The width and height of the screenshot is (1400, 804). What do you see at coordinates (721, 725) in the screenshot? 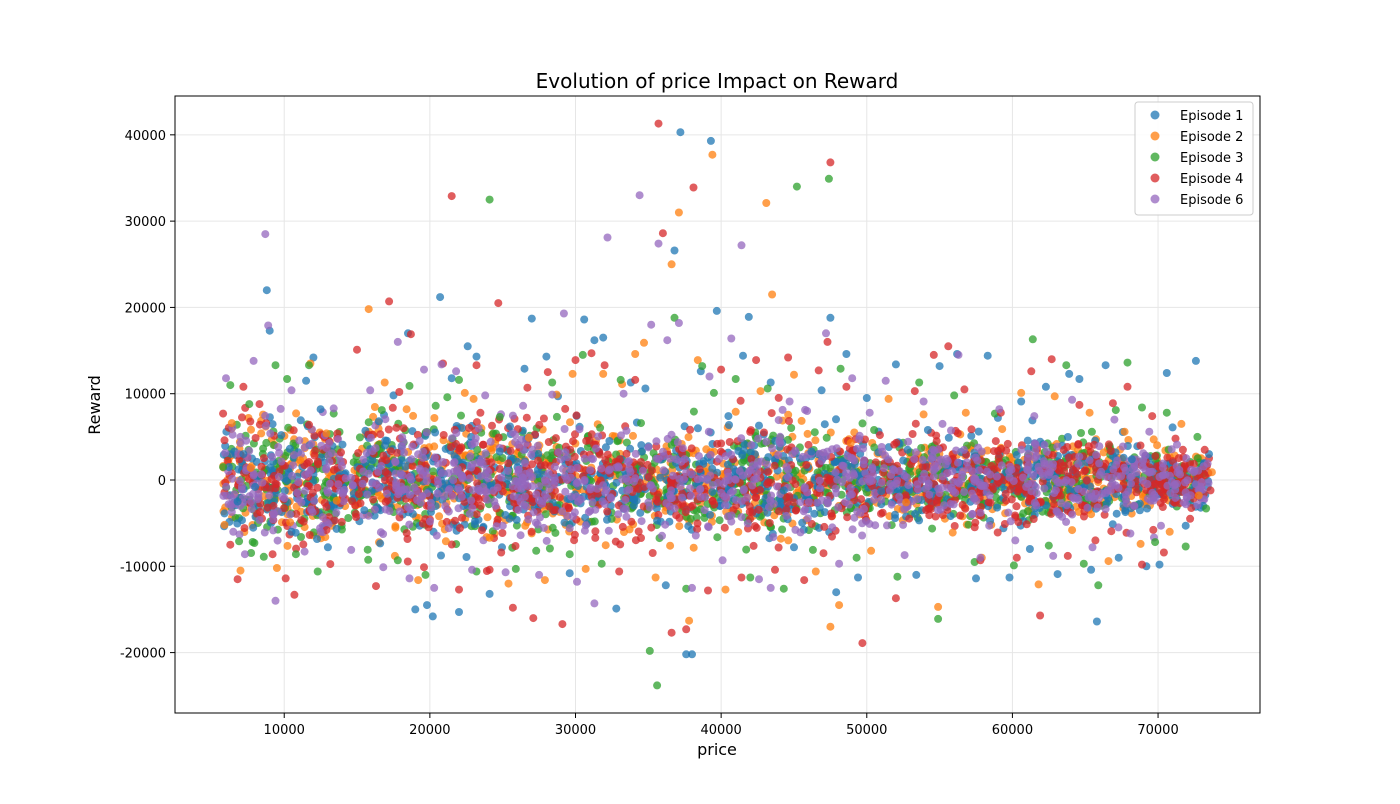
I see `x-axis-ticks: 10000 20000 30000 40000 50000 60000 70000` at bounding box center [721, 725].